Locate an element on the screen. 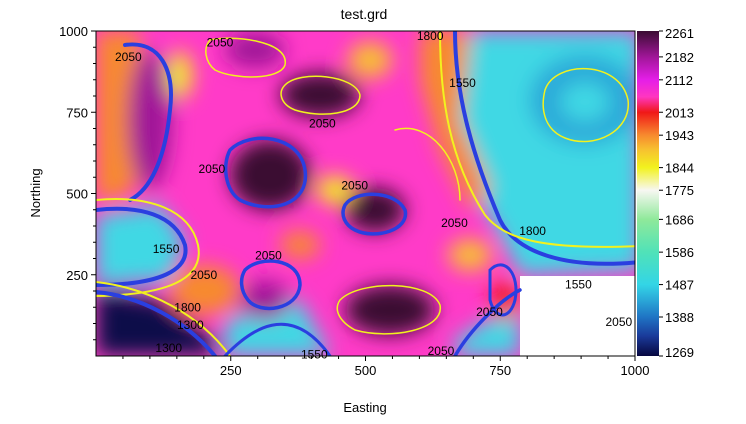  contour-line-east-high is located at coordinates (374, 214).